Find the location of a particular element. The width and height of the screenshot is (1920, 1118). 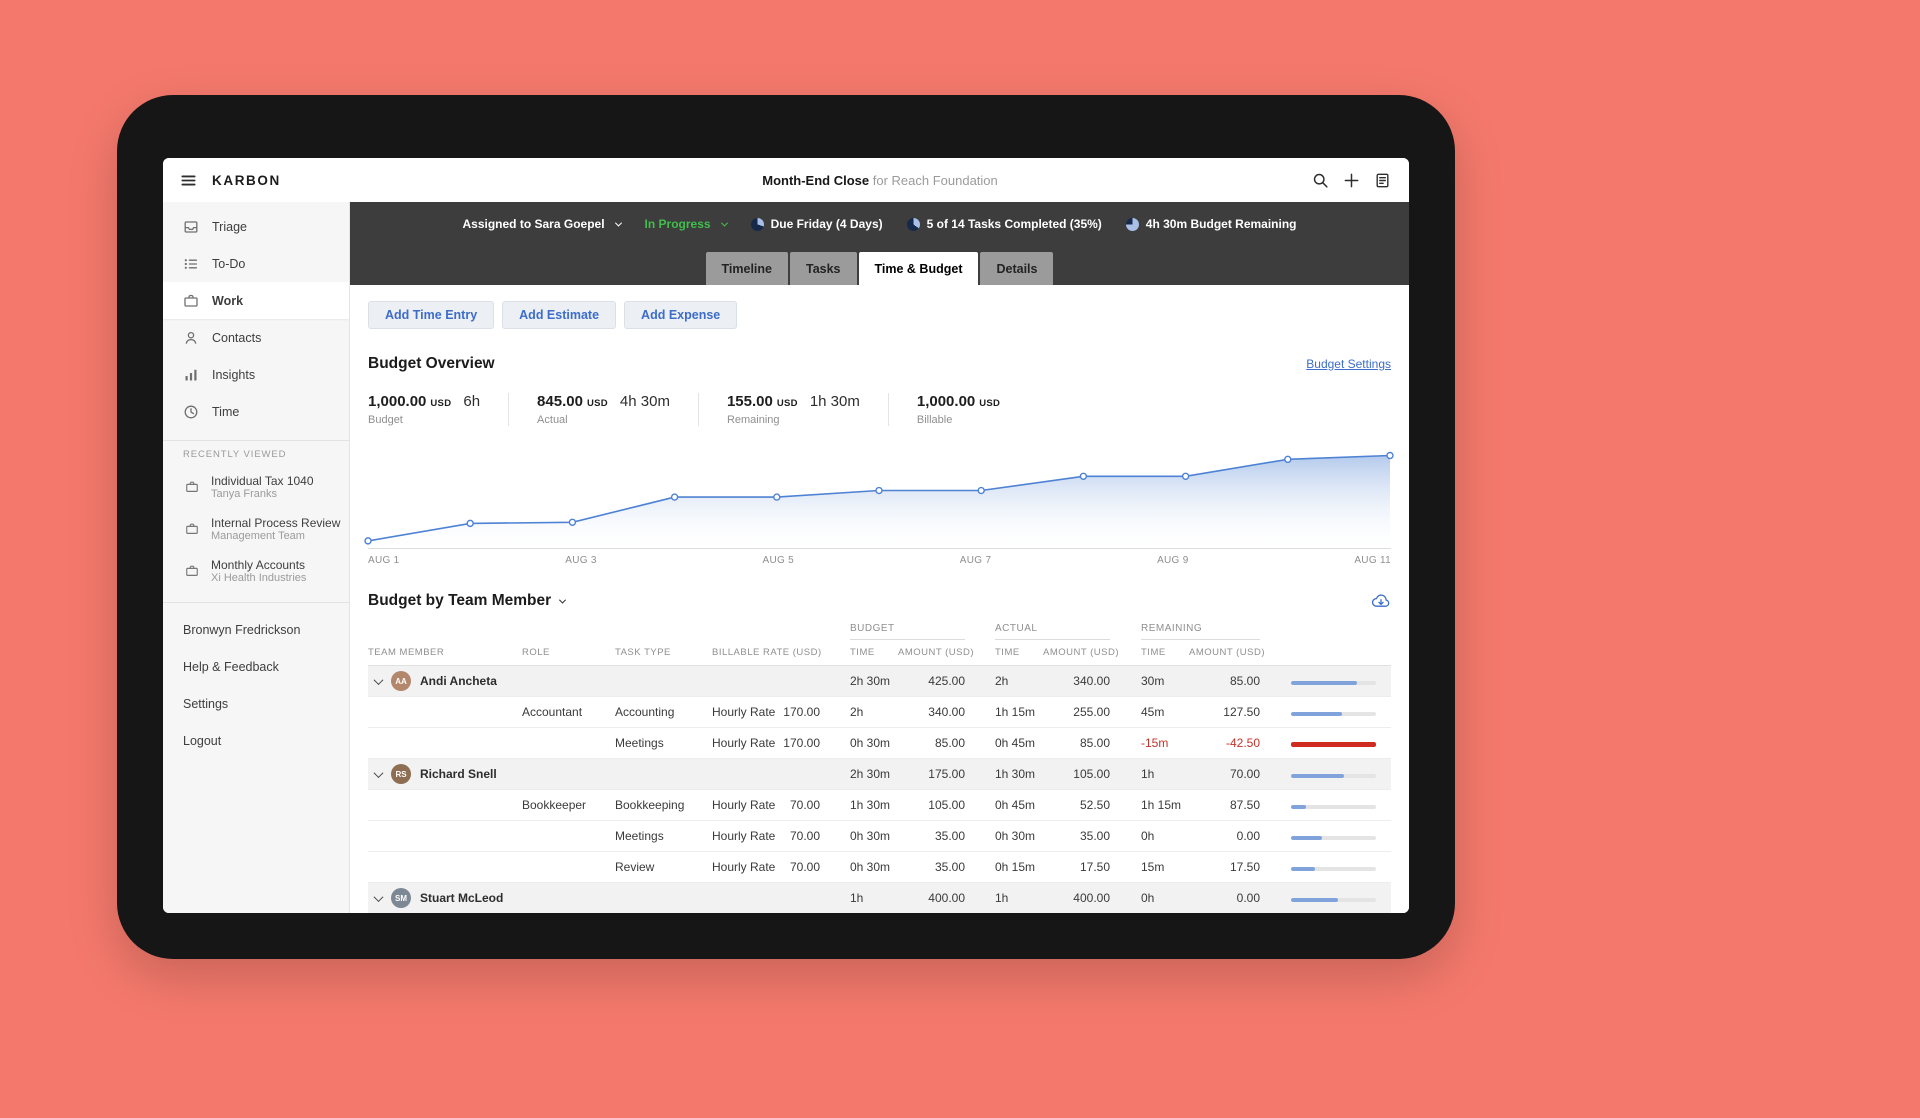

add-estimate-button: Add Estimate is located at coordinates (559, 315).